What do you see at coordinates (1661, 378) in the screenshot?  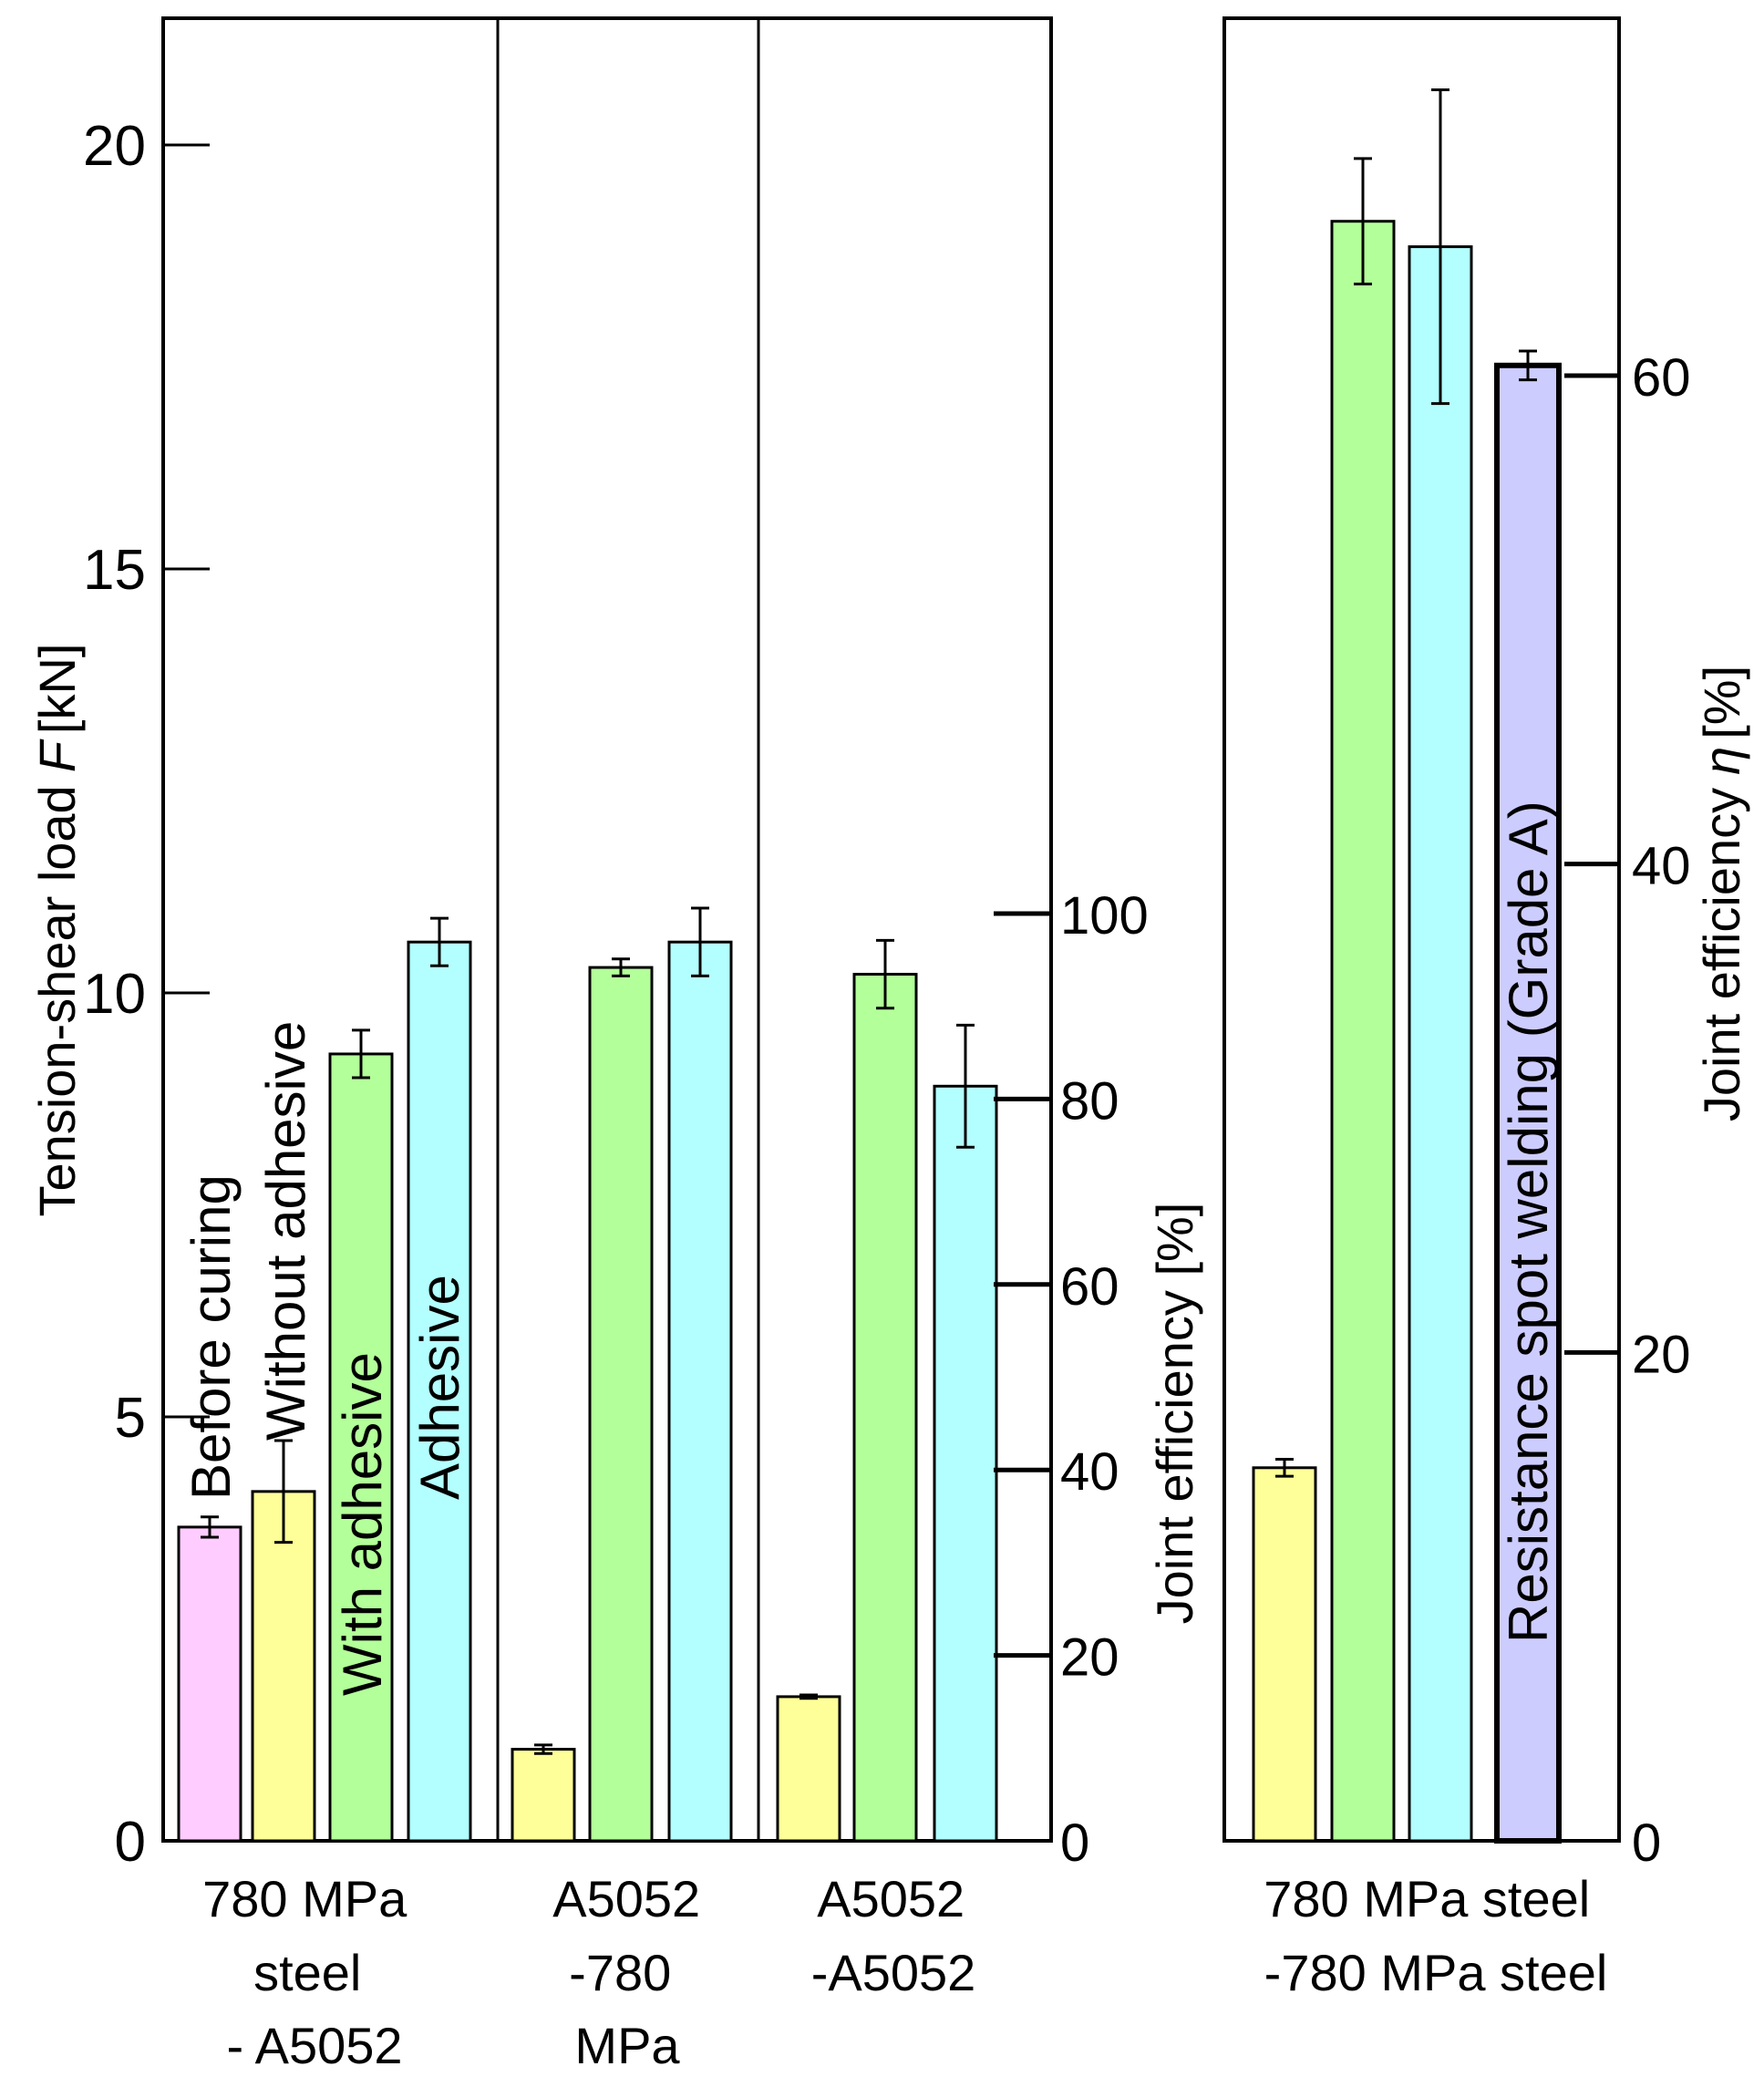 I see `efficiency-2-tick-label: 60` at bounding box center [1661, 378].